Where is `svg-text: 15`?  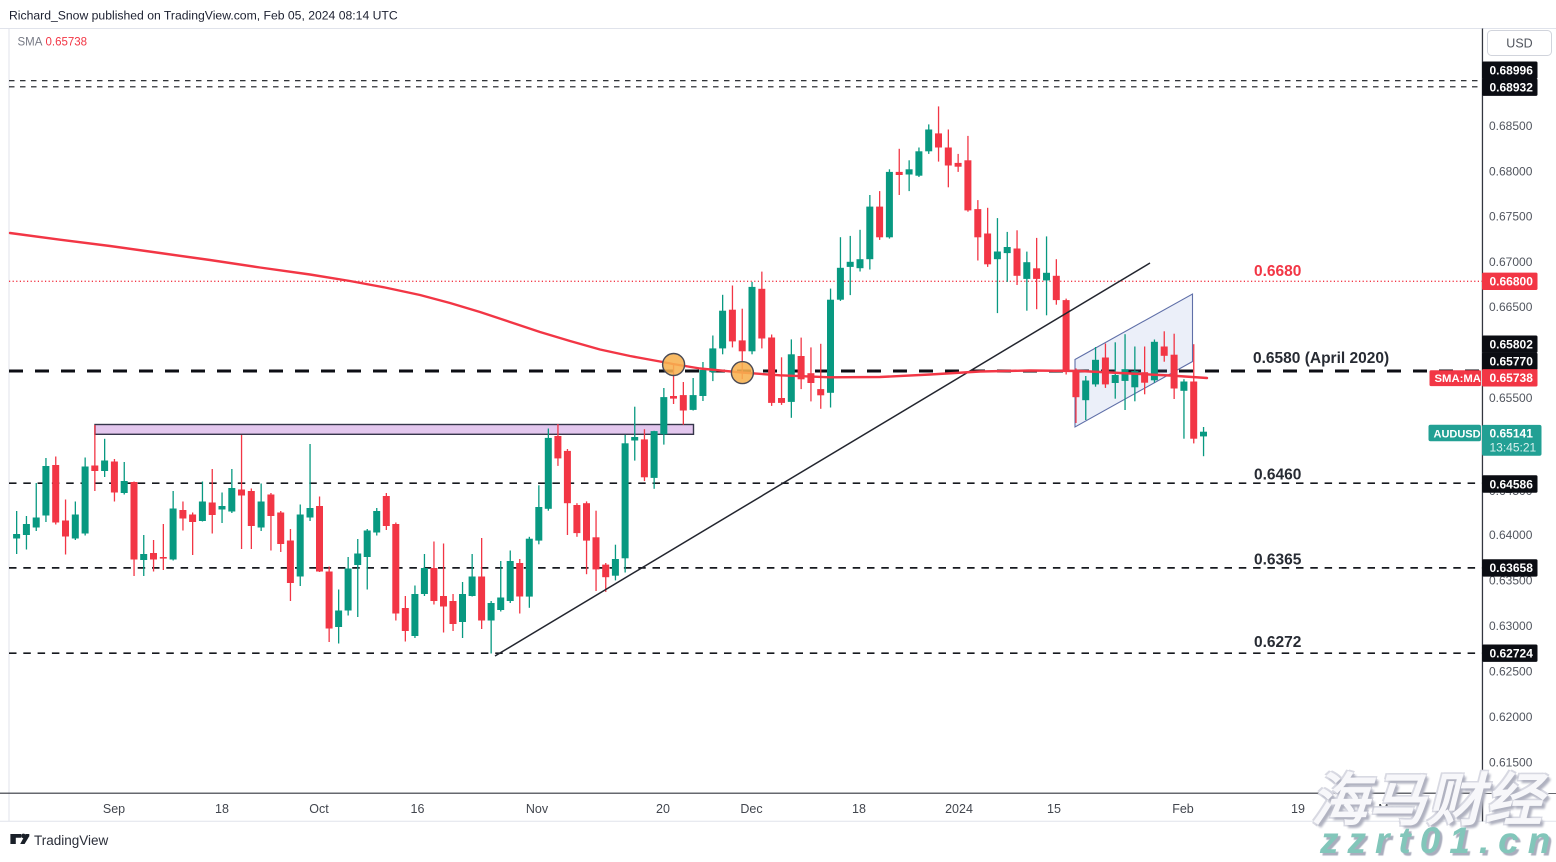 svg-text: 15 is located at coordinates (1054, 809).